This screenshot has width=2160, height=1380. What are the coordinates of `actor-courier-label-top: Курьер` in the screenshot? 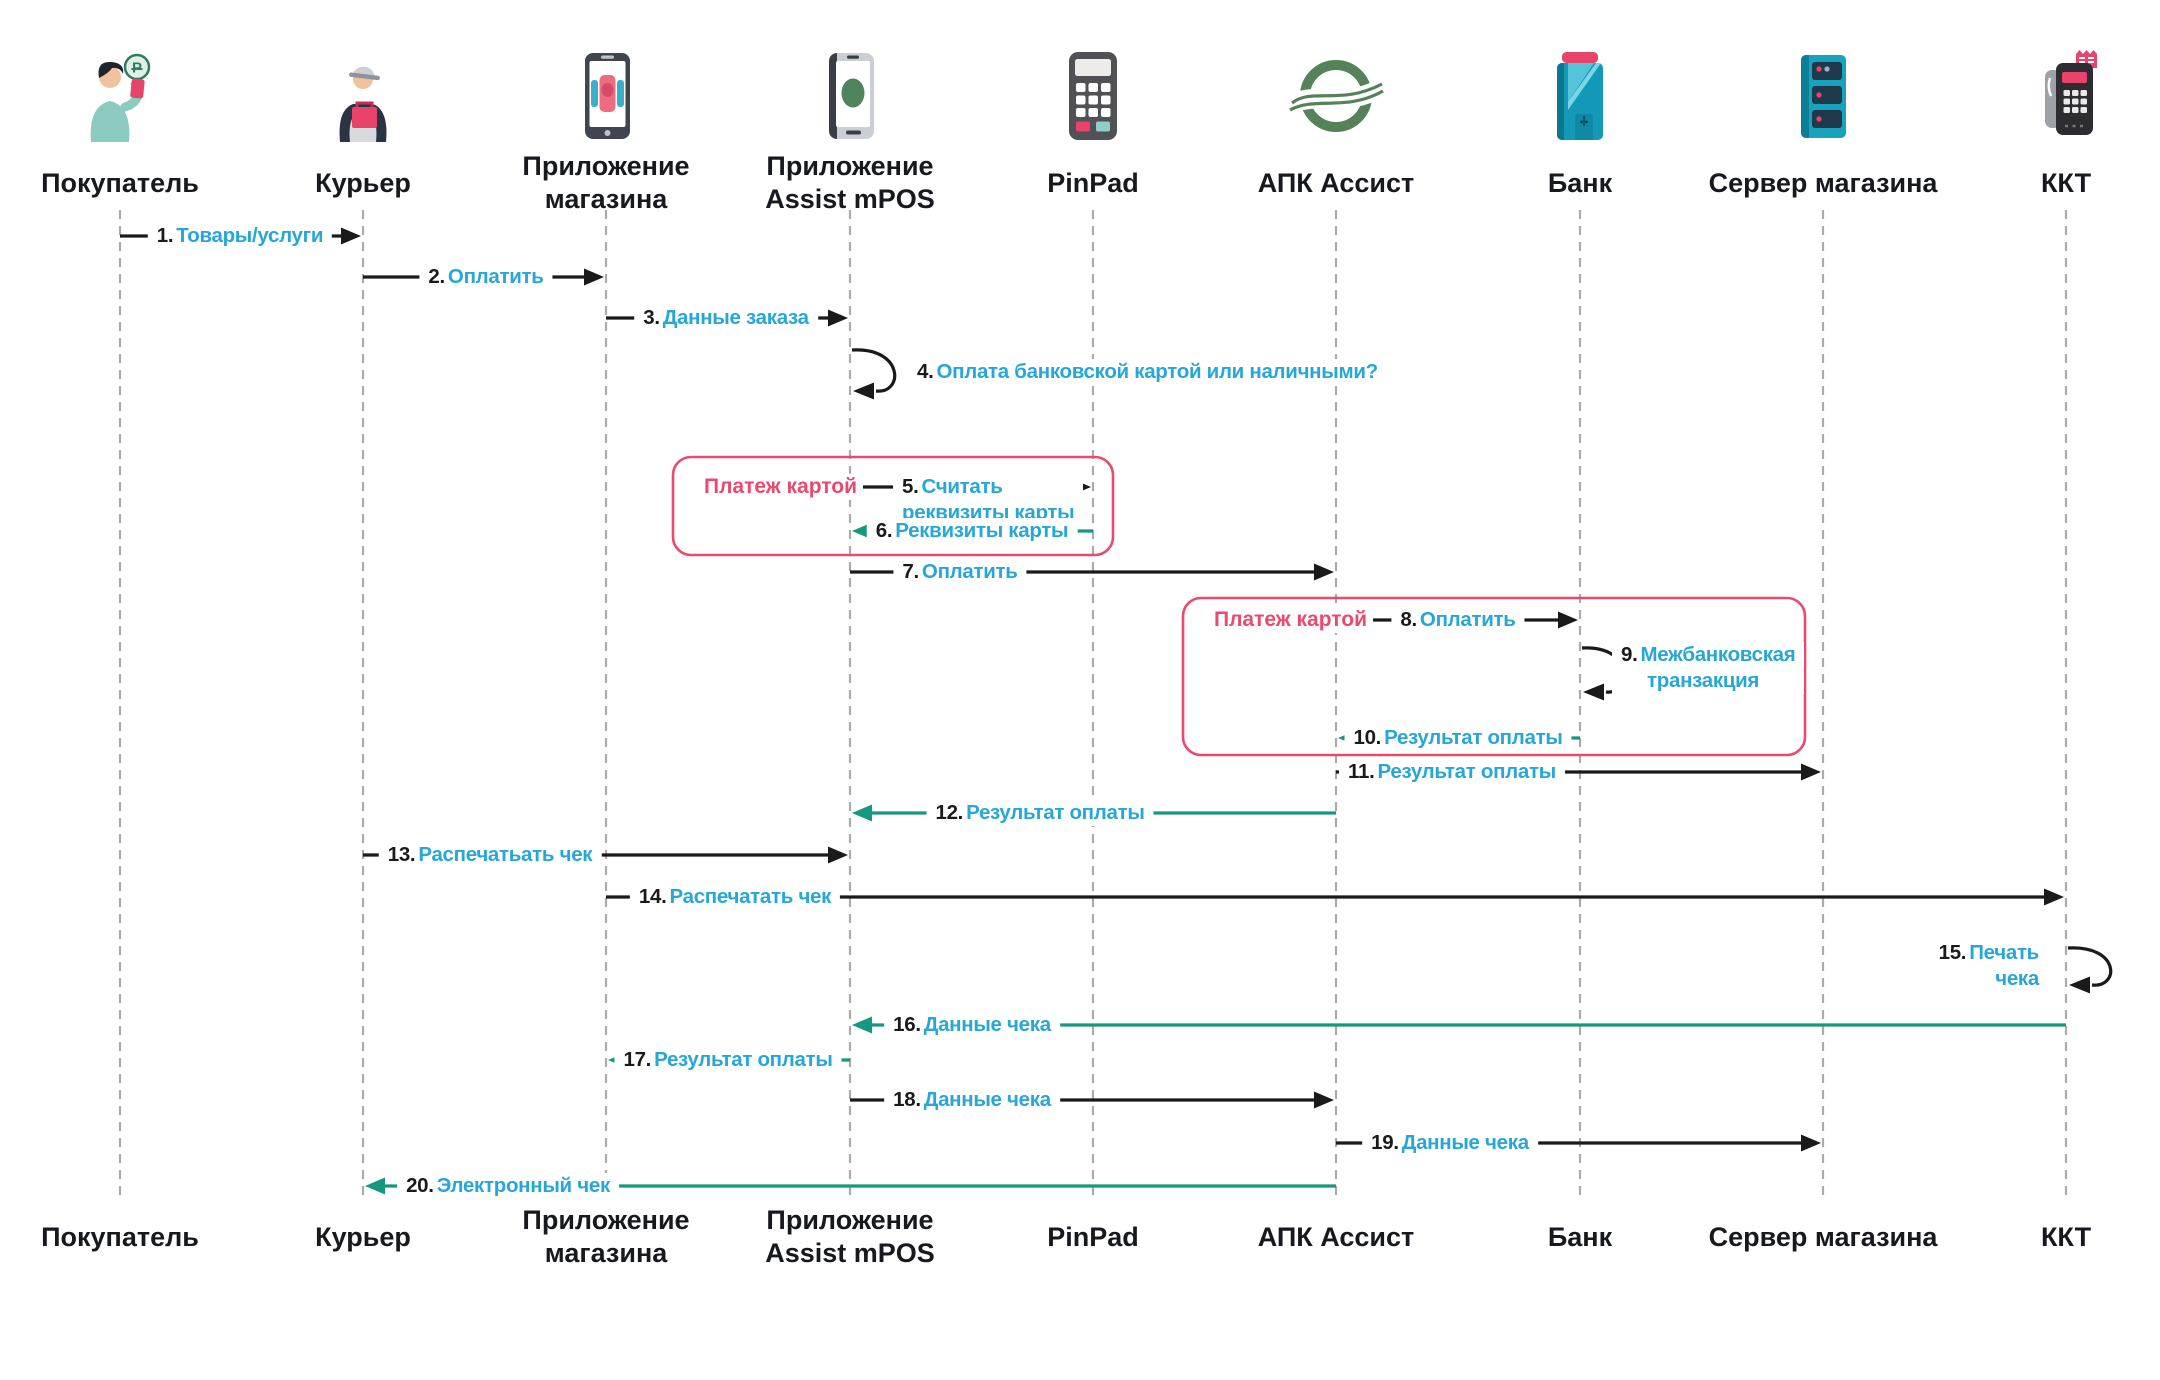 It's located at (363, 182).